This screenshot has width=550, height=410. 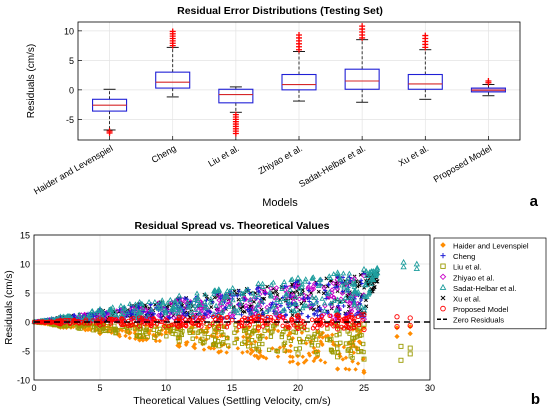 I want to click on legend-label: Sadat-Helbar et al., so click(x=484, y=288).